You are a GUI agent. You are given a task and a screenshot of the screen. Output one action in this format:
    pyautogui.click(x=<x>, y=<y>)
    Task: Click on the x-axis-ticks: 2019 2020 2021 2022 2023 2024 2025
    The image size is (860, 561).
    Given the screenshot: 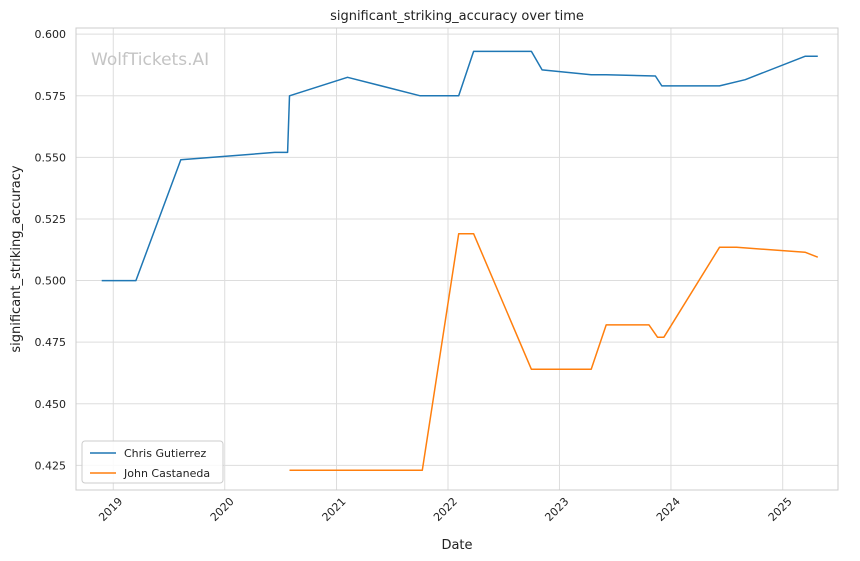 What is the action you would take?
    pyautogui.click(x=445, y=509)
    